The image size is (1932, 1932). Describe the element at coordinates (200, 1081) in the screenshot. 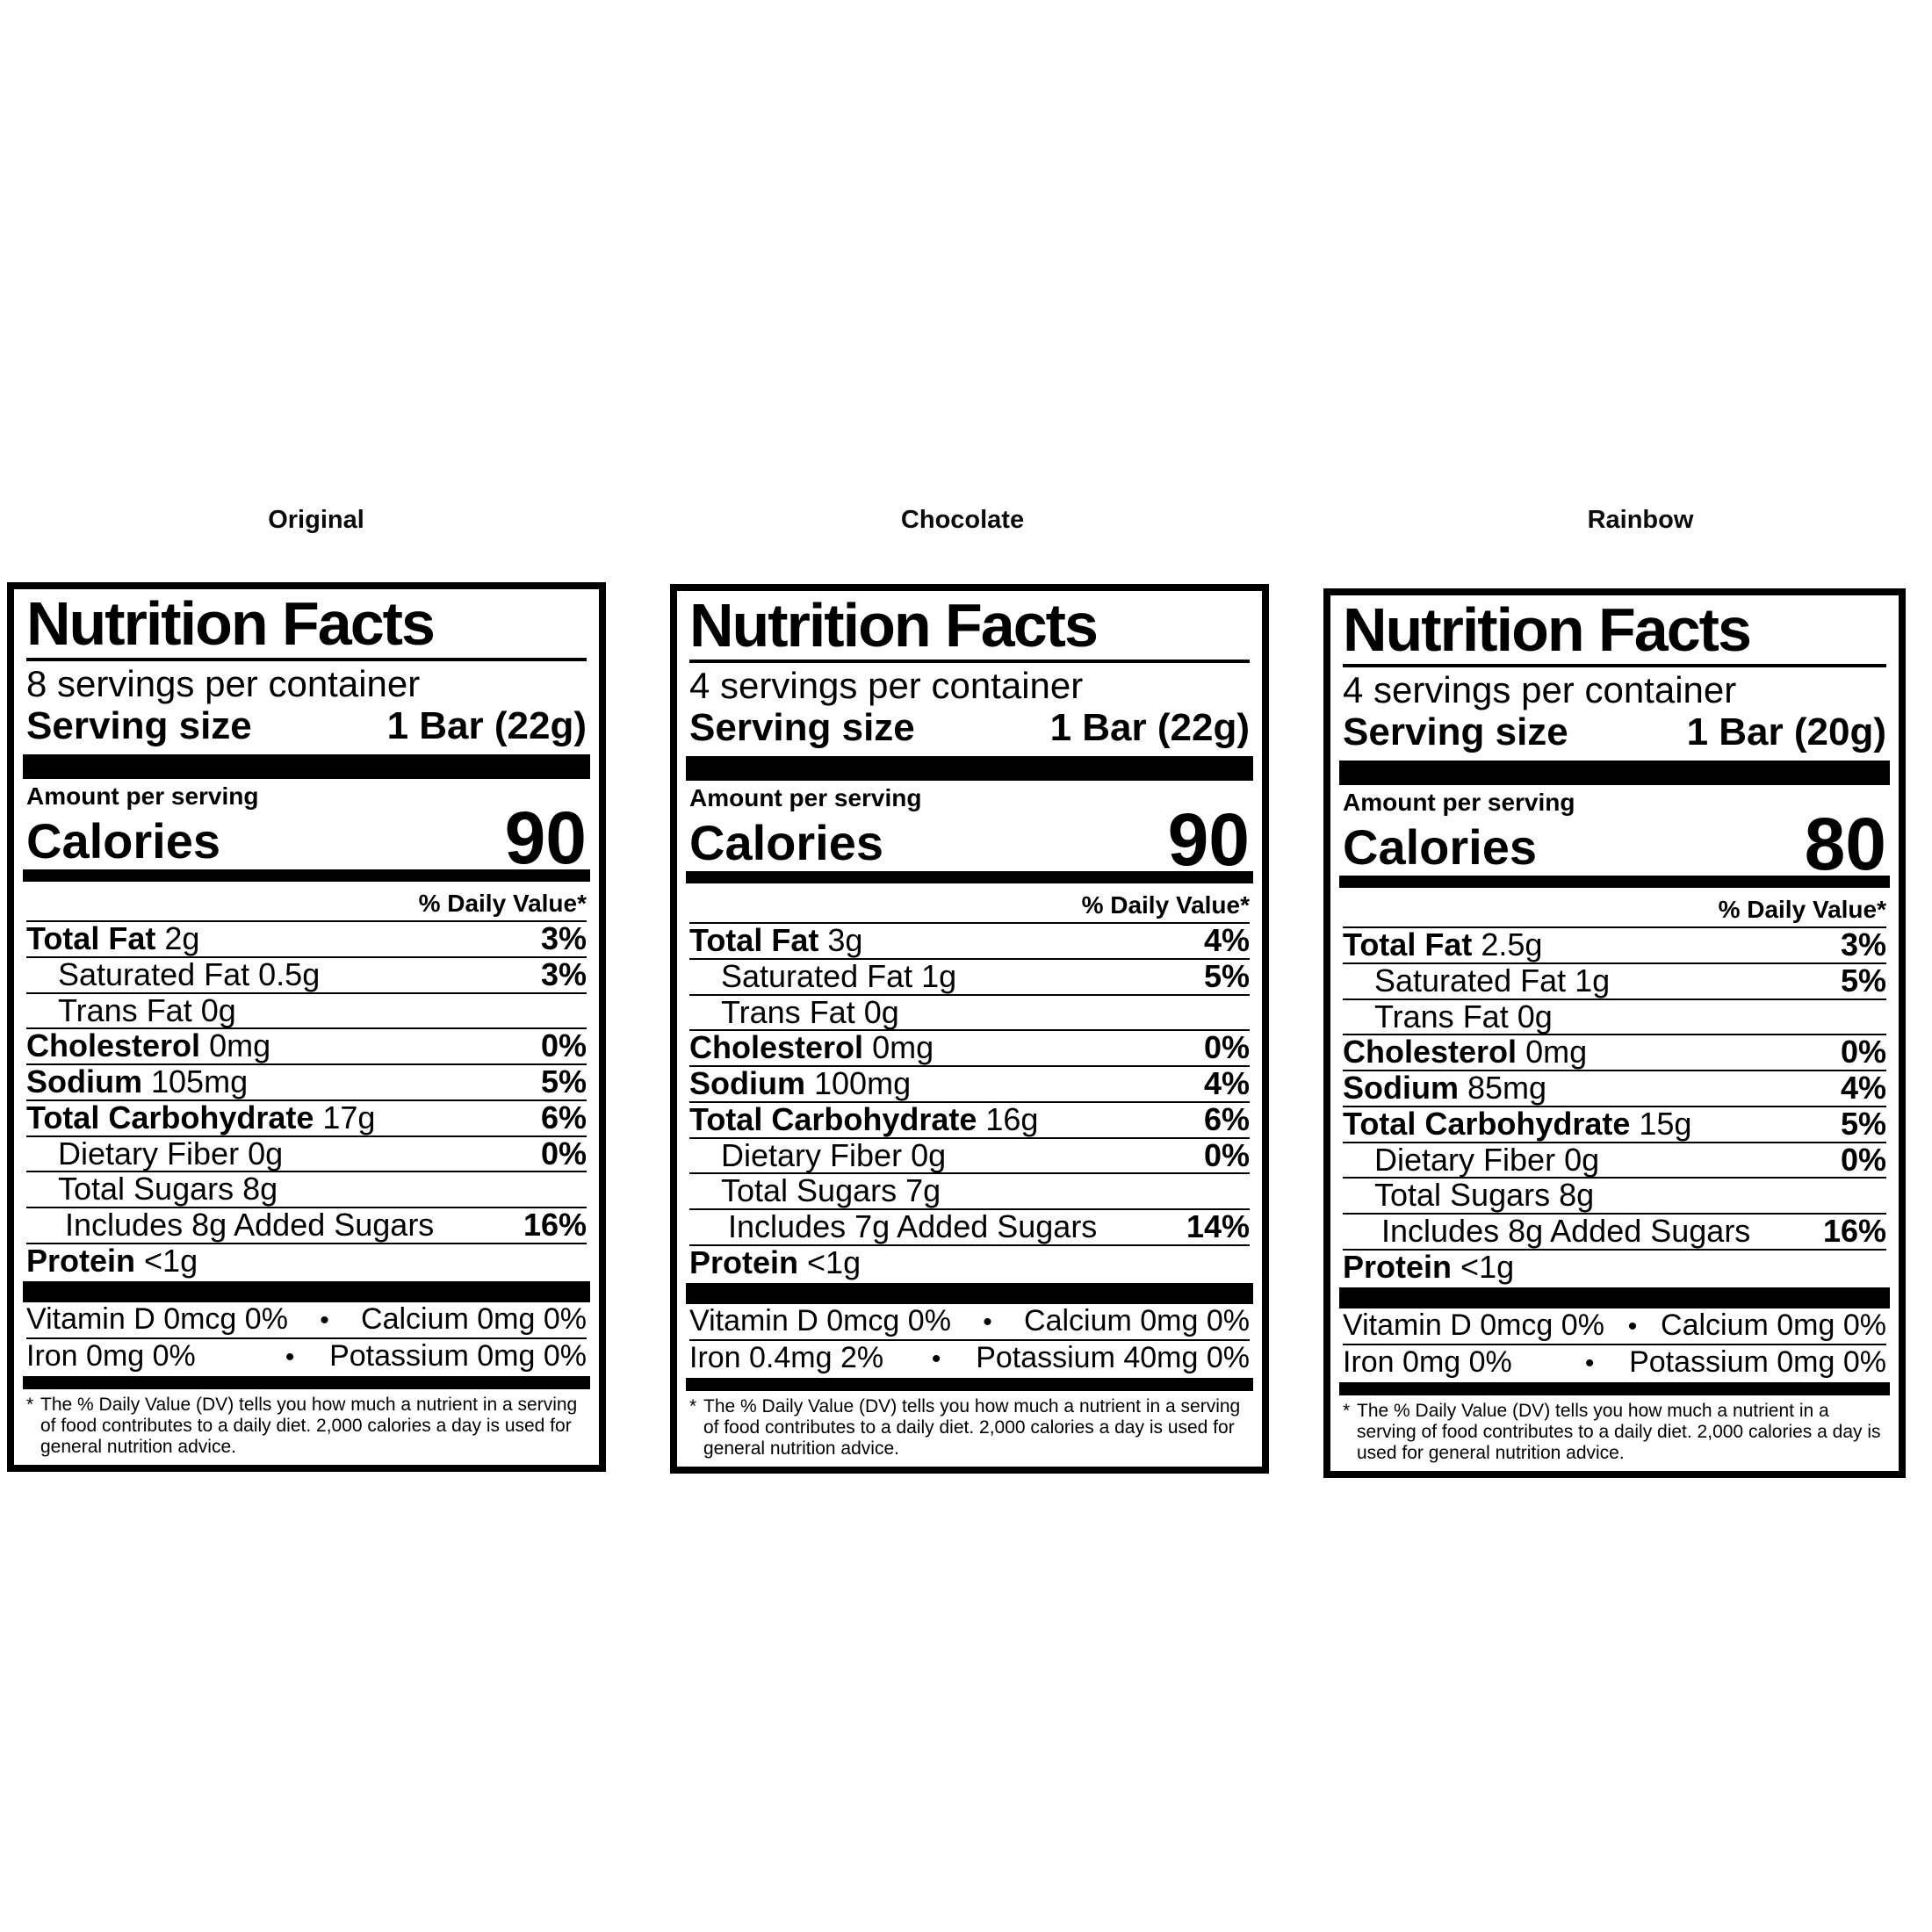

I see `nutrient-amount: 105mg` at that location.